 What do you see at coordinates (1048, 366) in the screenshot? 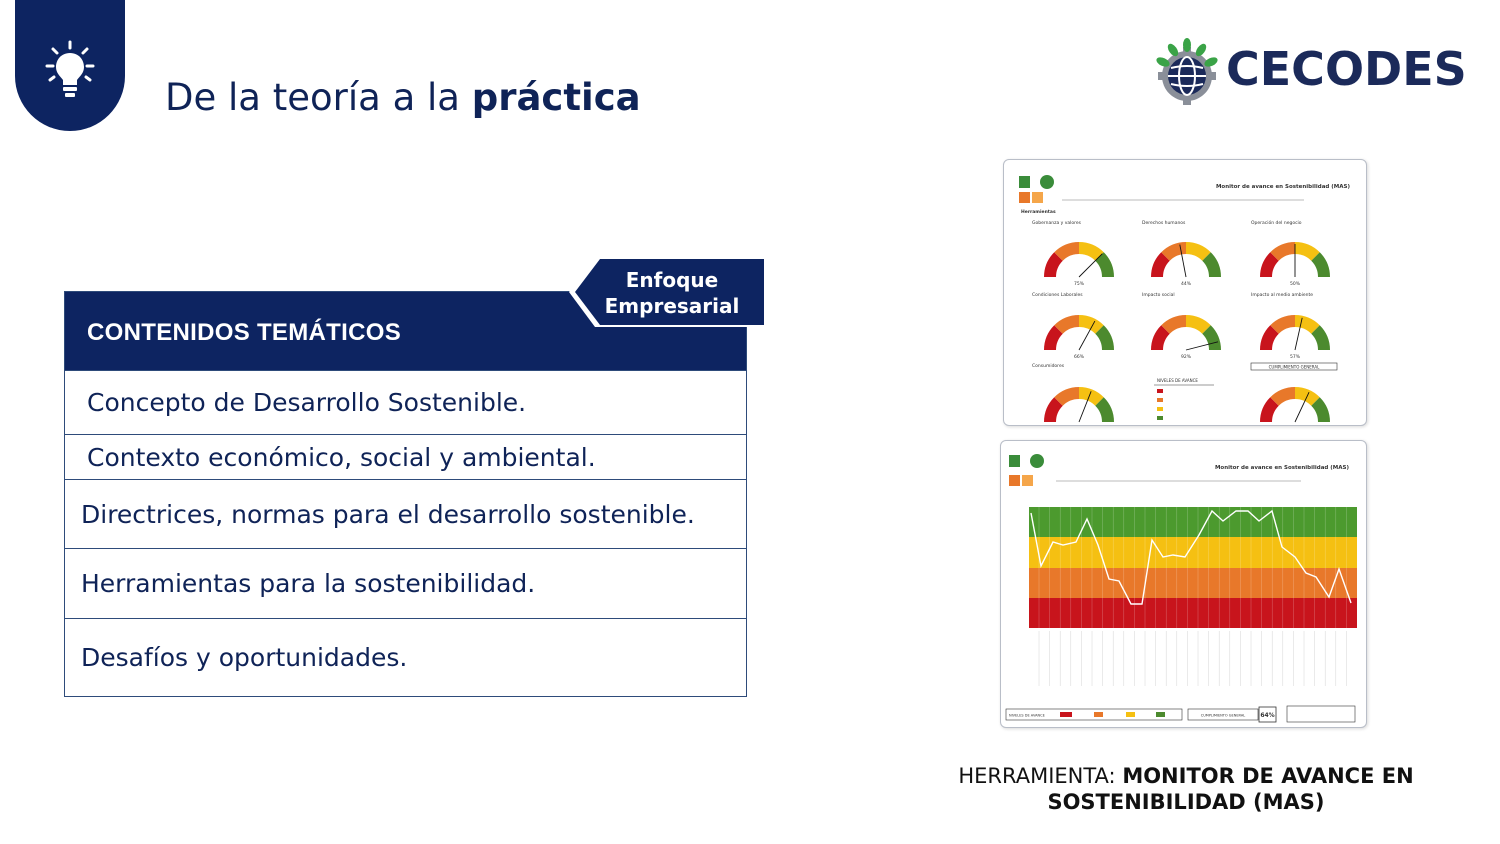
I see `gauge-label: Consumidores` at bounding box center [1048, 366].